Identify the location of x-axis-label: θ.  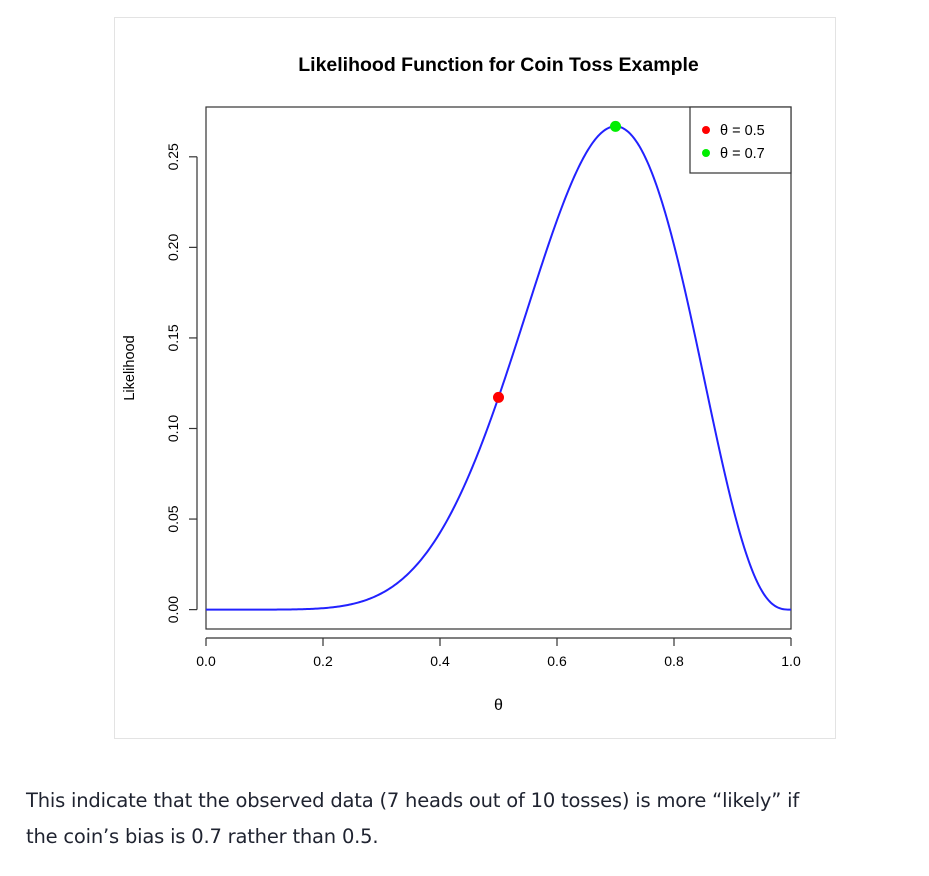
(498, 705).